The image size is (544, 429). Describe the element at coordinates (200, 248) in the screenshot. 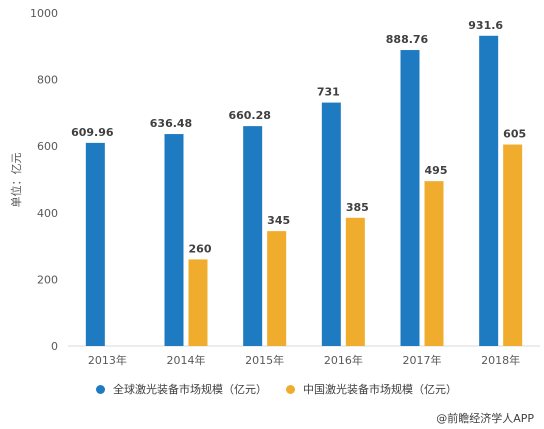

I see `data-label-china: 260` at that location.